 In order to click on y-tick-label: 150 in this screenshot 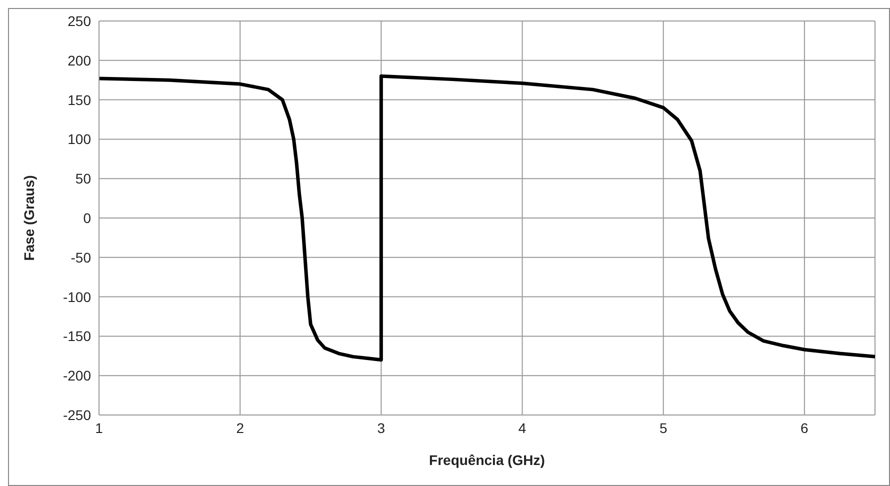, I will do `click(80, 100)`.